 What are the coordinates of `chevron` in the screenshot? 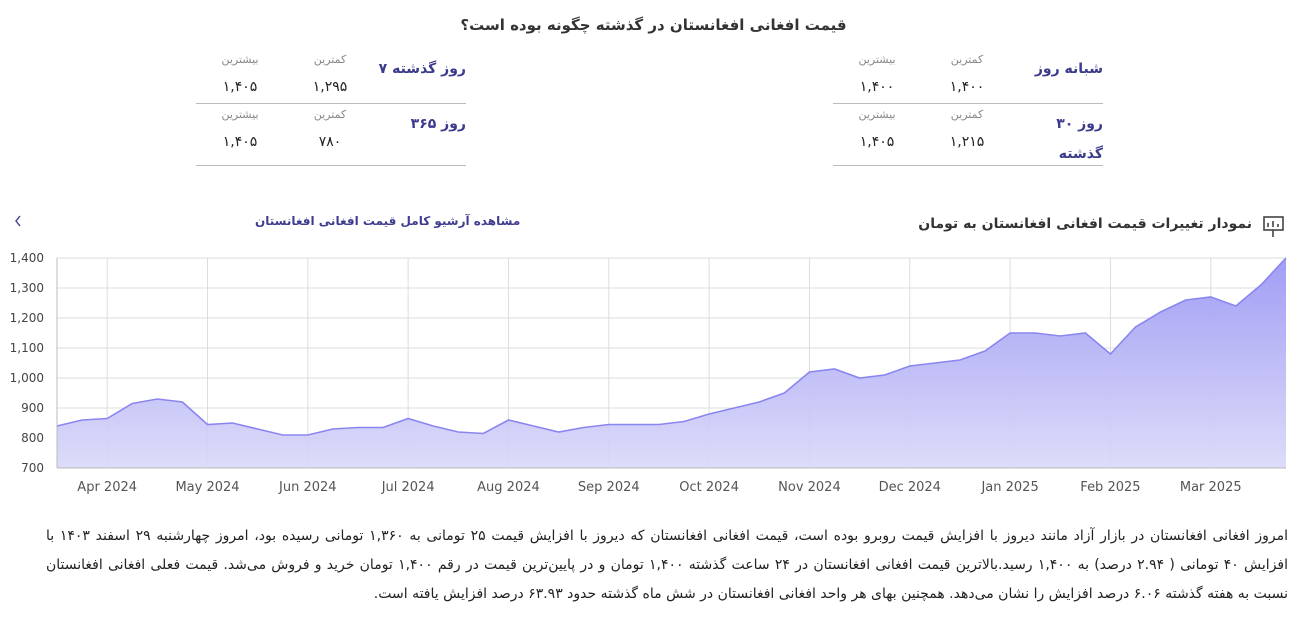 It's located at (18, 221).